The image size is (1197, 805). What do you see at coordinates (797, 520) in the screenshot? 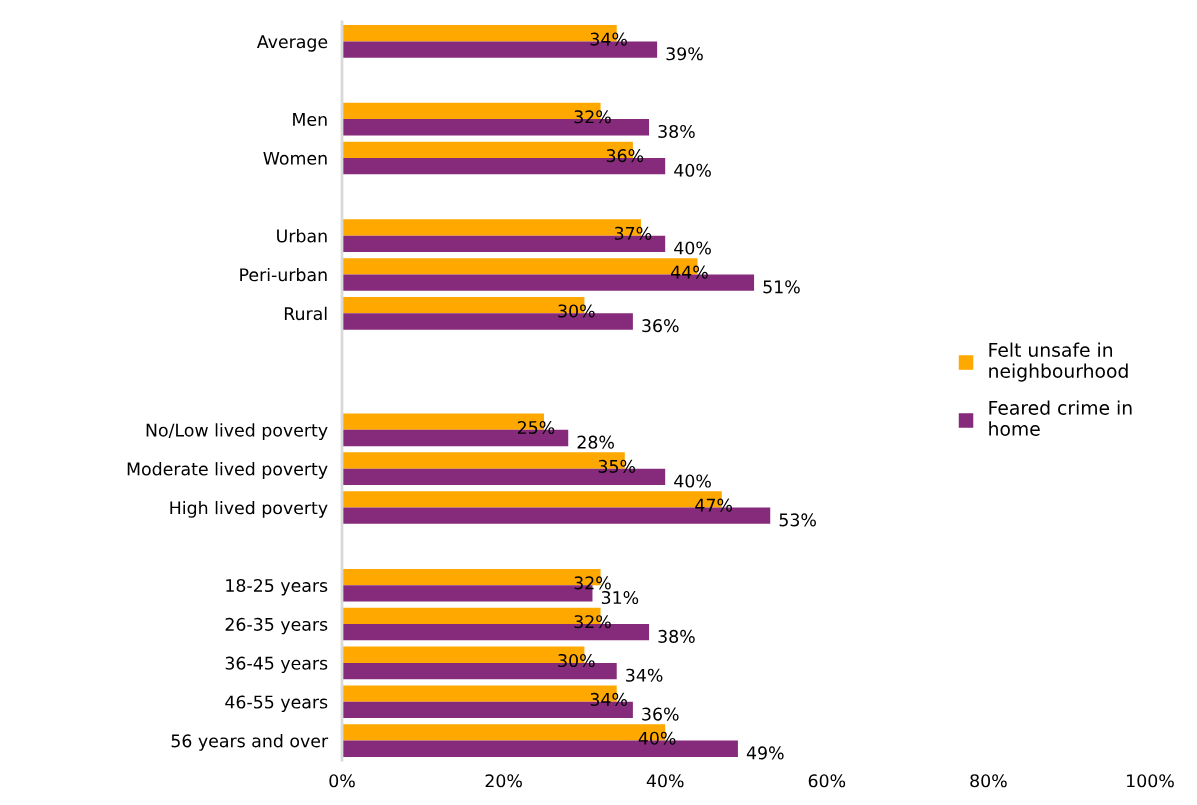
I see `data-label: 53%` at bounding box center [797, 520].